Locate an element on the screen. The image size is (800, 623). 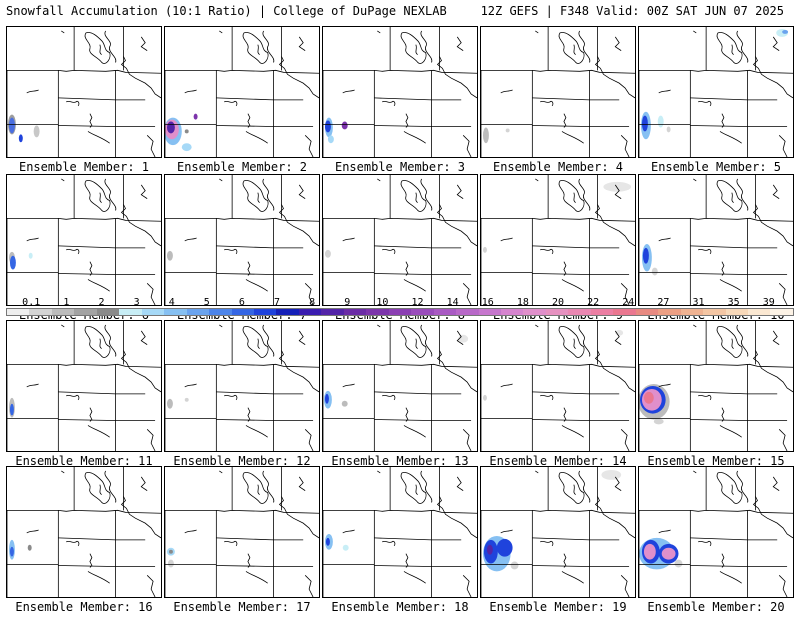
ensemble-member-panel: Ensemble Member: 18 is located at coordinates (400, 544).